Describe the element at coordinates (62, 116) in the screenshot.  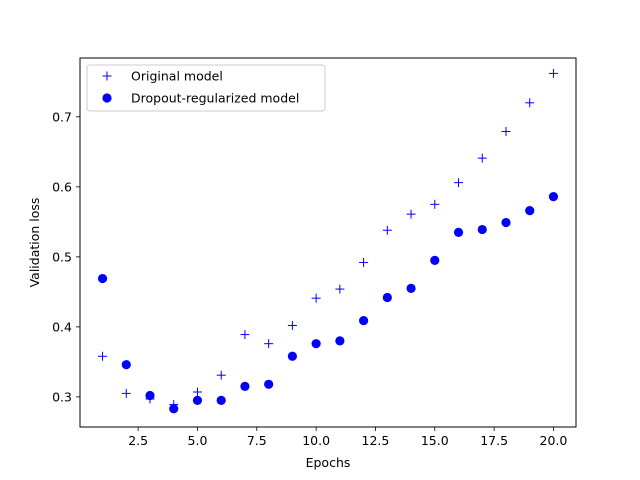
I see `y-tick-label: 0.7` at that location.